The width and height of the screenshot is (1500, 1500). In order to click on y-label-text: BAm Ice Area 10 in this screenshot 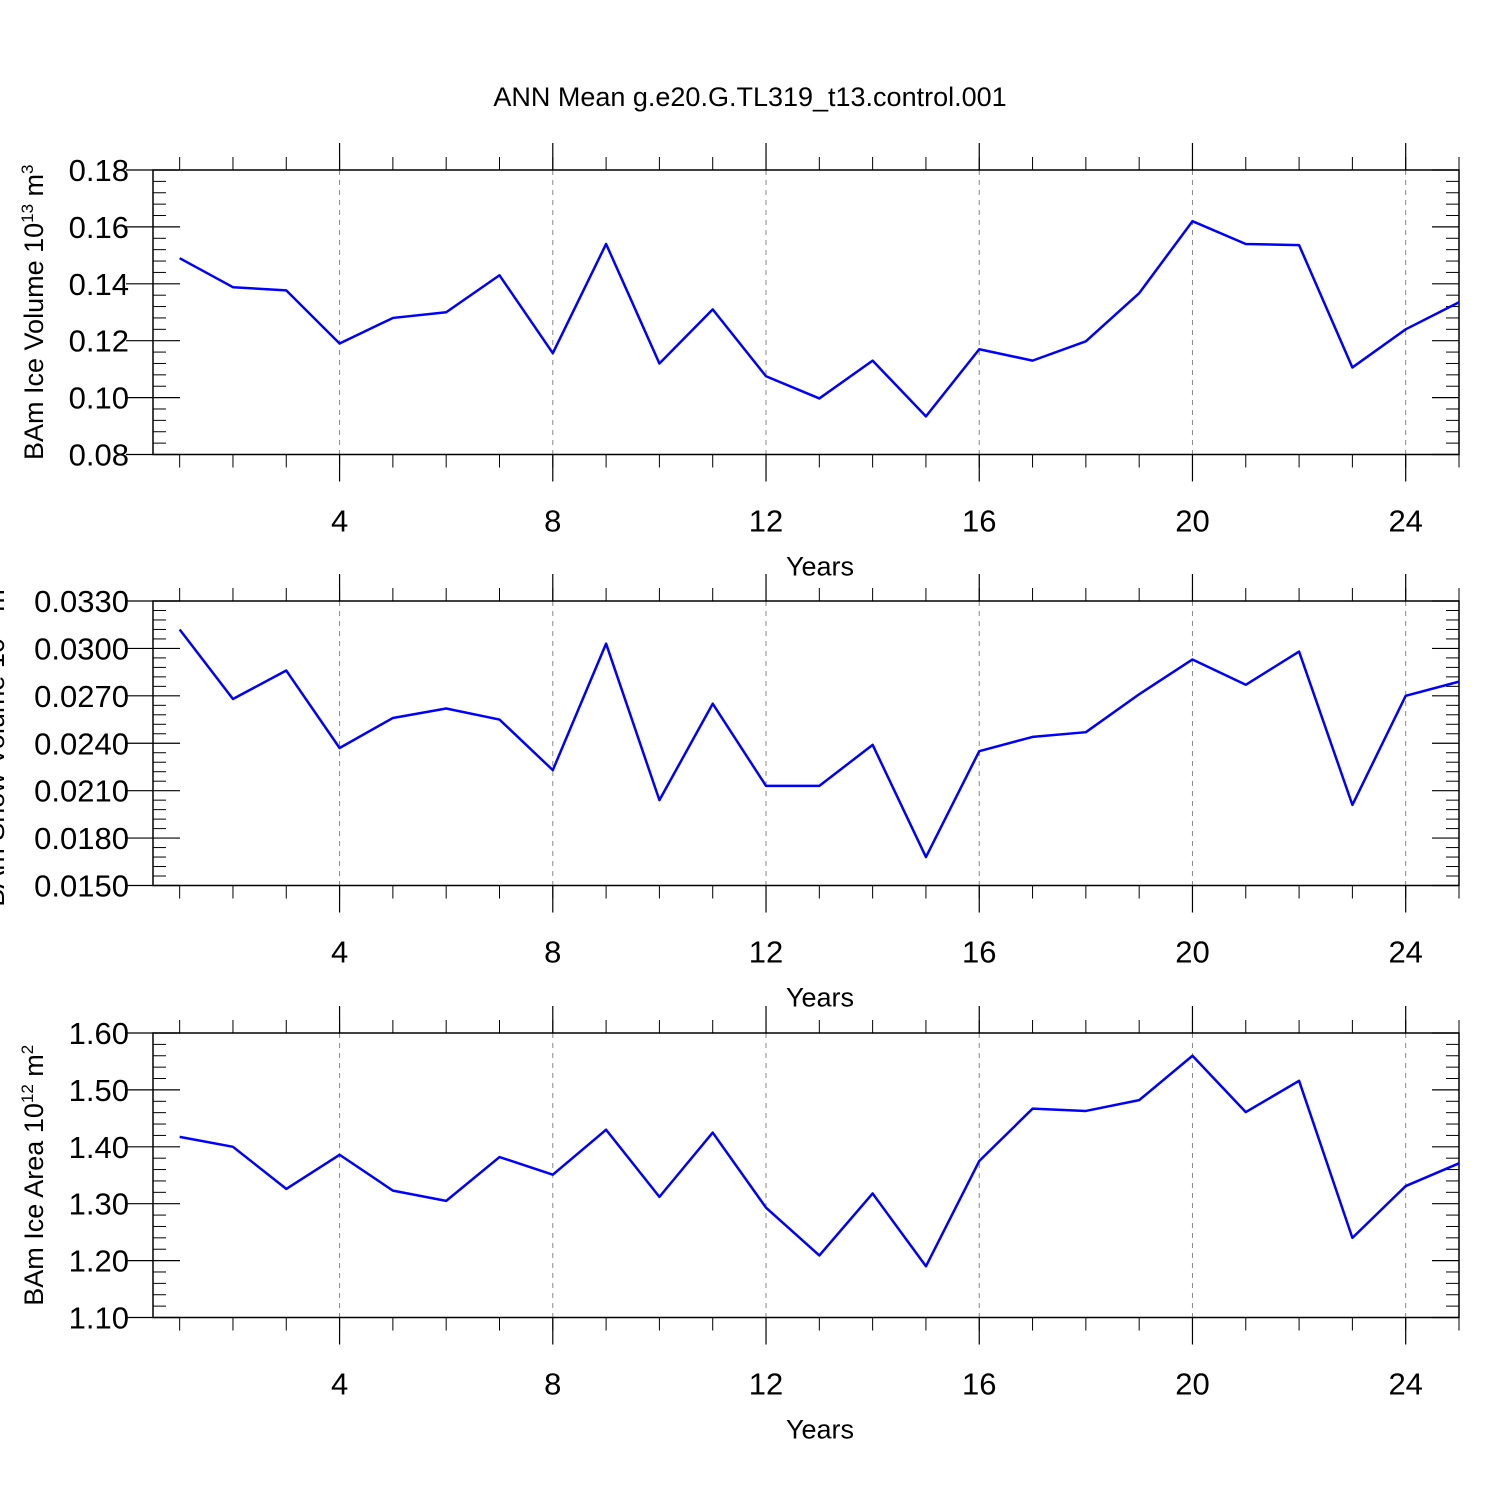, I will do `click(34, 1204)`.